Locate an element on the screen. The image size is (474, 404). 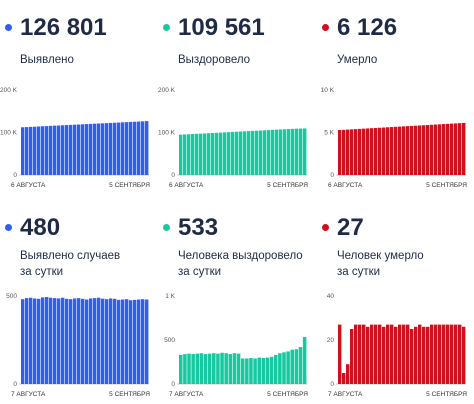
chart-detected-total: 0 100 K 200 K 6 АВГУСТА 5 СЕНТЯБРЯ is located at coordinates (75, 138).